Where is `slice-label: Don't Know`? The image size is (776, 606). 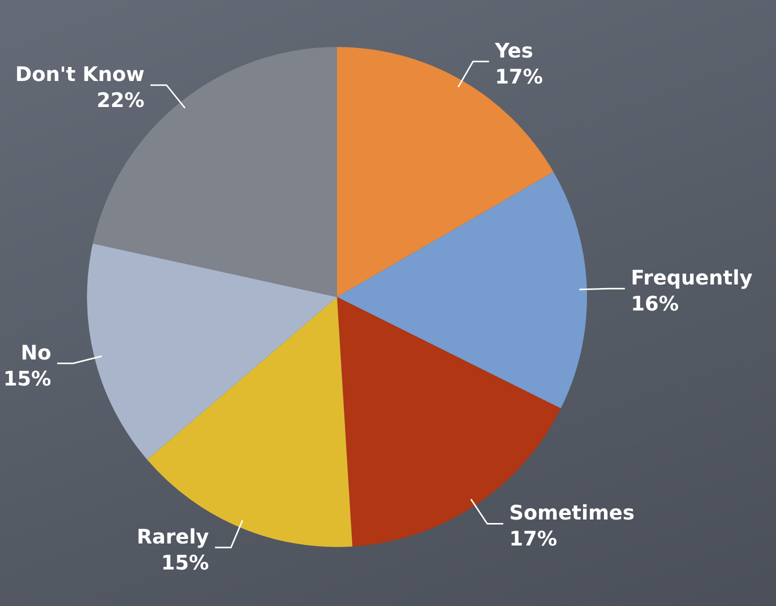
slice-label: Don't Know is located at coordinates (79, 74).